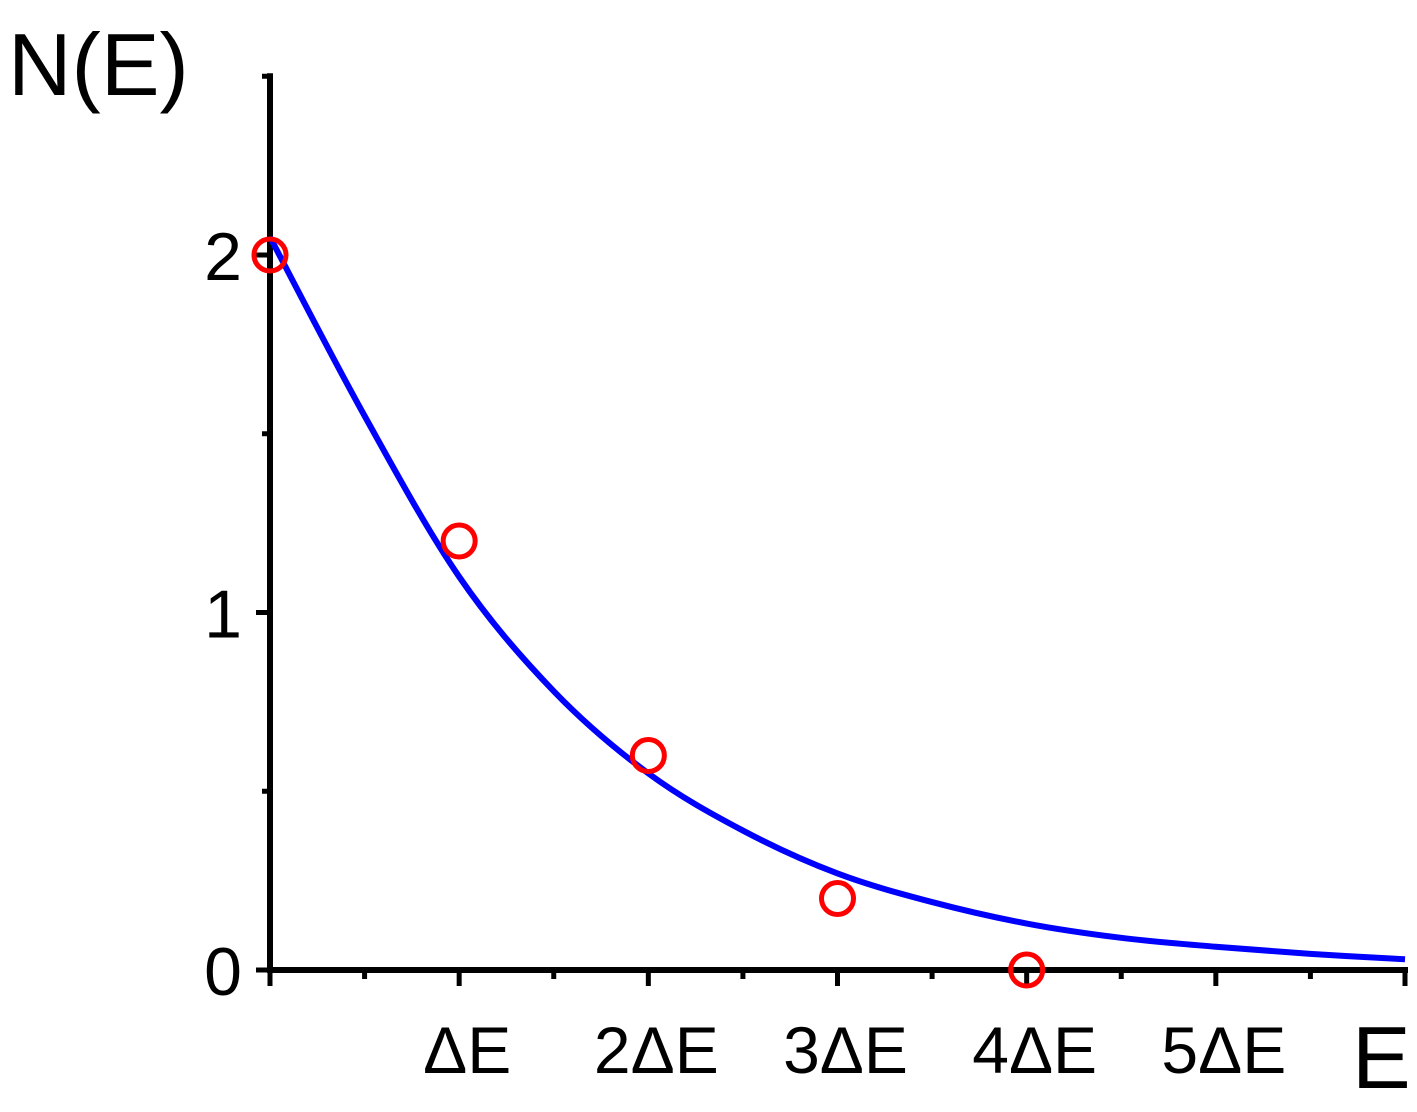 The image size is (1417, 1112). What do you see at coordinates (1223, 1050) in the screenshot?
I see `x-tick-label: 5ΔE` at bounding box center [1223, 1050].